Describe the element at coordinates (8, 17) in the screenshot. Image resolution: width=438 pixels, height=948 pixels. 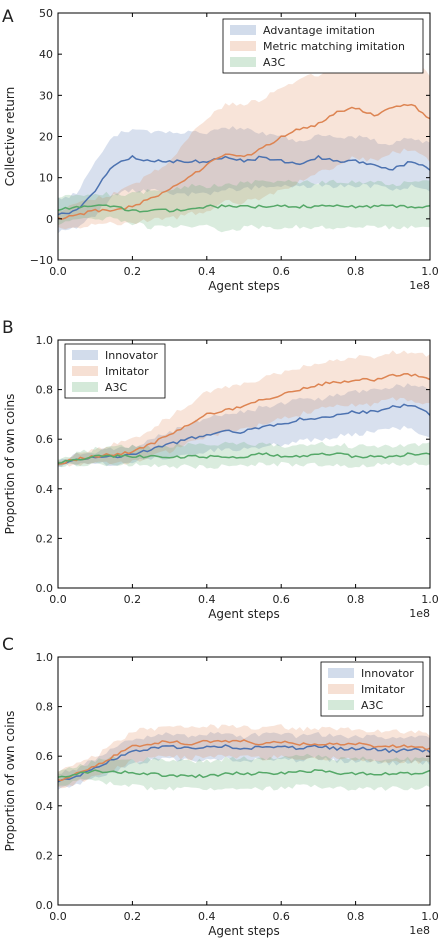
I see `panel-letter: A` at that location.